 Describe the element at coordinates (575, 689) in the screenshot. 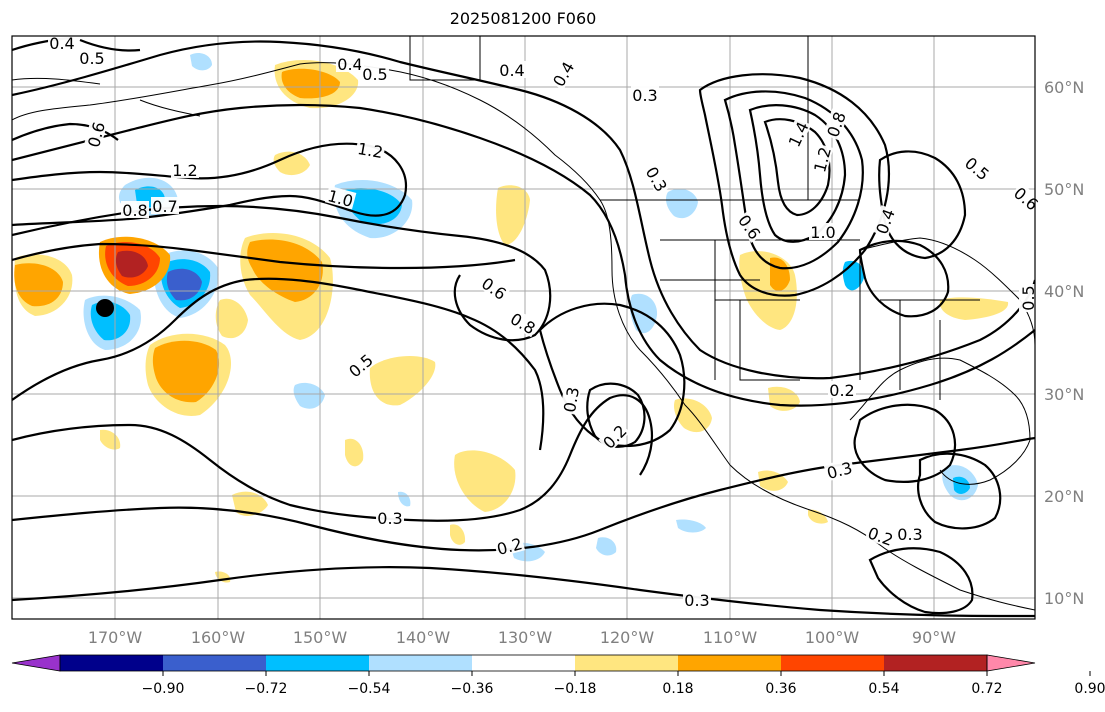

I see `colorbar-tick-label: −0.18` at that location.